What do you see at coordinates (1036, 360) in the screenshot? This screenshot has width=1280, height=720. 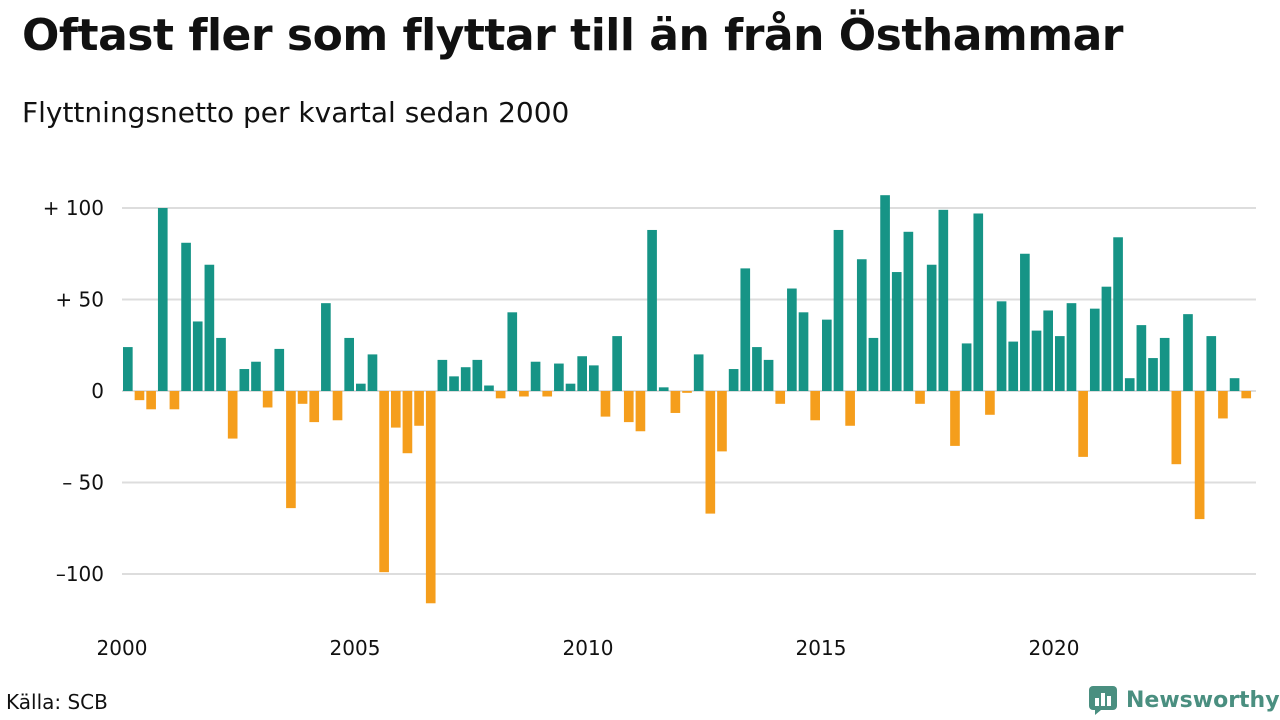 I see `bar-2019-q3` at bounding box center [1036, 360].